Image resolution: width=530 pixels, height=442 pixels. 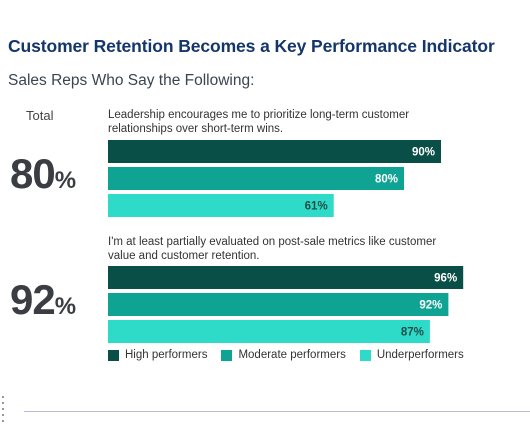 I want to click on bar-label-q1-moderate: 80%, so click(x=386, y=180).